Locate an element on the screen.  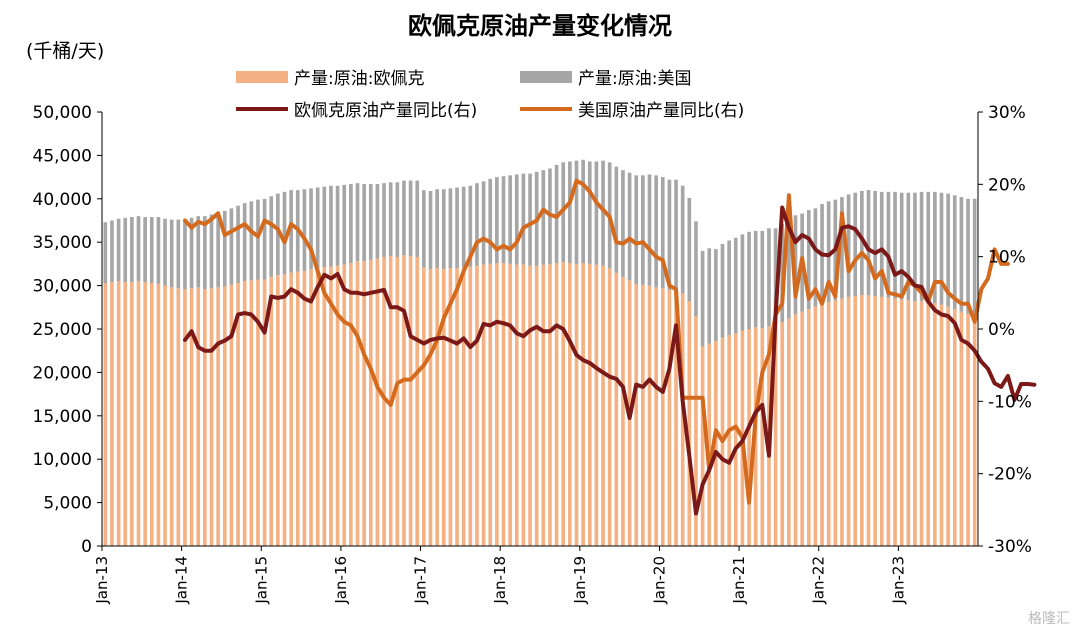
chart-title: 欧佩克原油产量变化情况 is located at coordinates (540, 26).